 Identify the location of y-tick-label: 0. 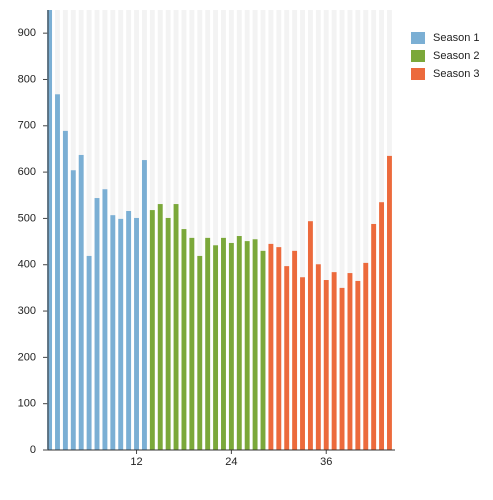
(33, 450).